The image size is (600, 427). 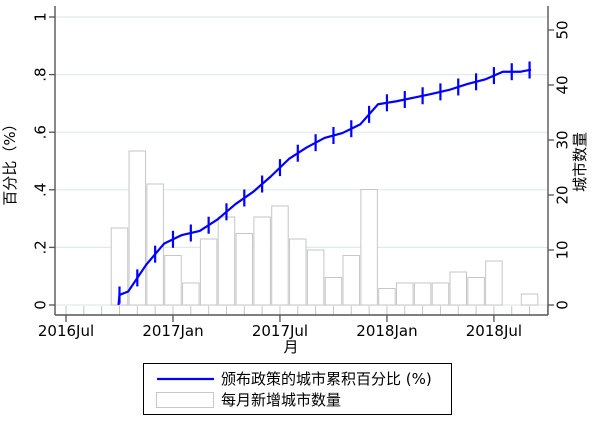 I want to click on legend-label-bar: 每月新增城市数量, so click(x=281, y=400).